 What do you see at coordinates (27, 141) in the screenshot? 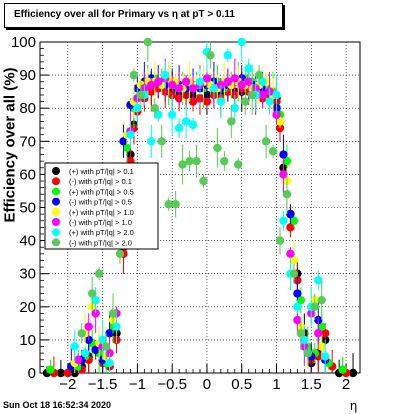
I see `y-tick-label: 70` at bounding box center [27, 141].